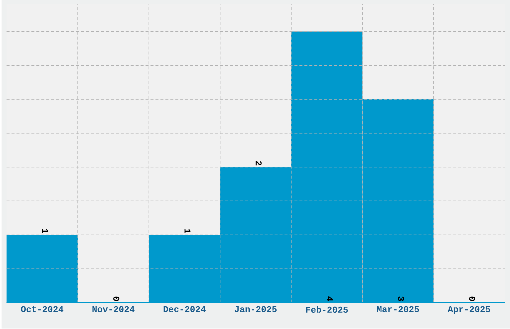  Describe the element at coordinates (327, 310) in the screenshot. I see `x-tick-label: Feb-2025` at that location.